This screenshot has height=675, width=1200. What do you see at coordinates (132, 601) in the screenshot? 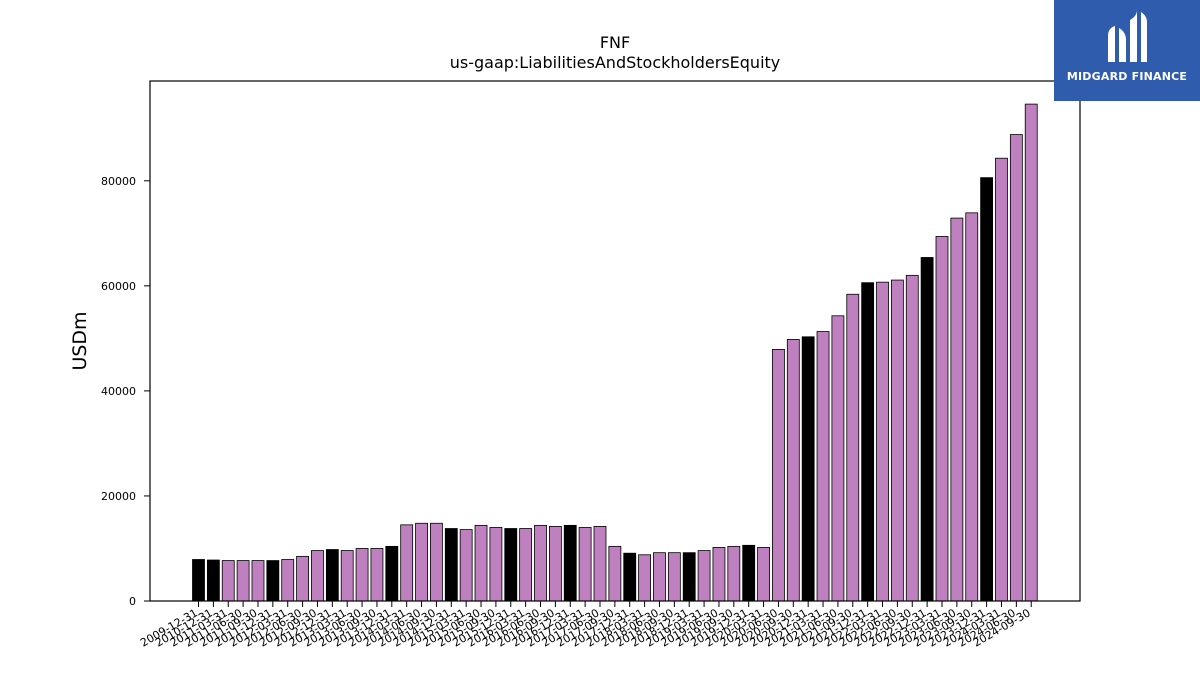
I see `y-tick-label: 0` at bounding box center [132, 601].